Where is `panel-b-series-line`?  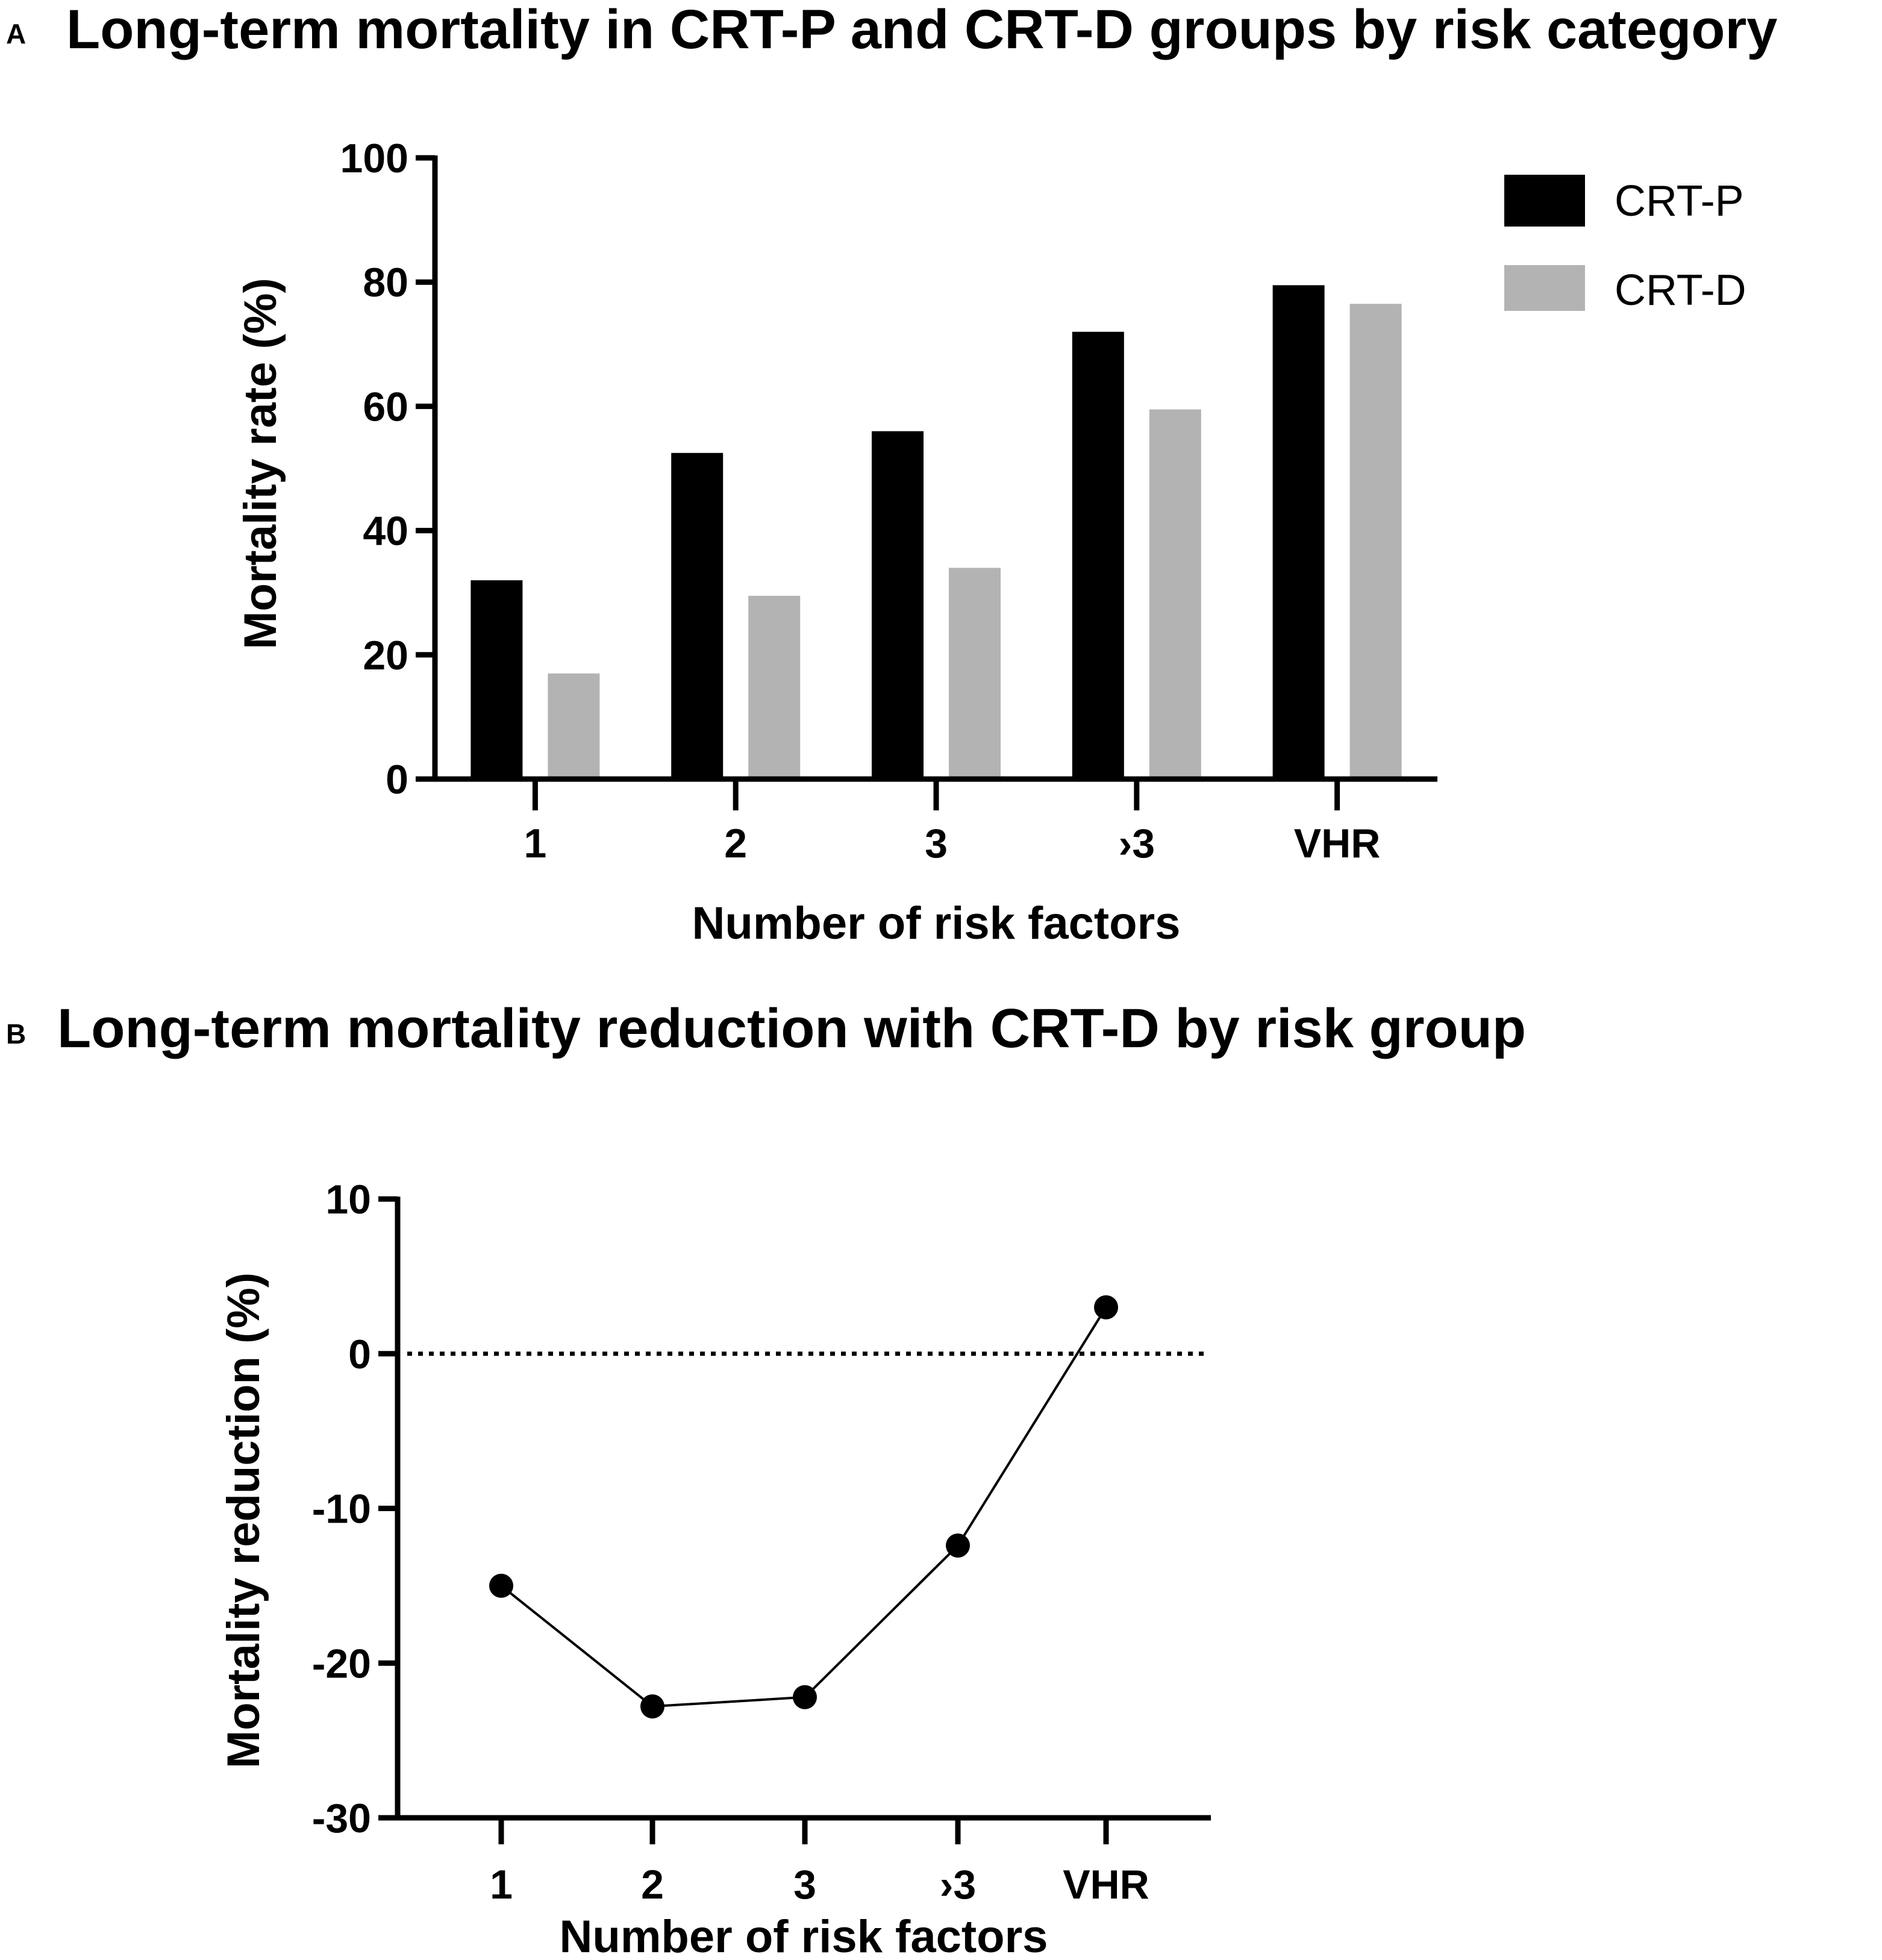
panel-b-series-line is located at coordinates (803, 1507).